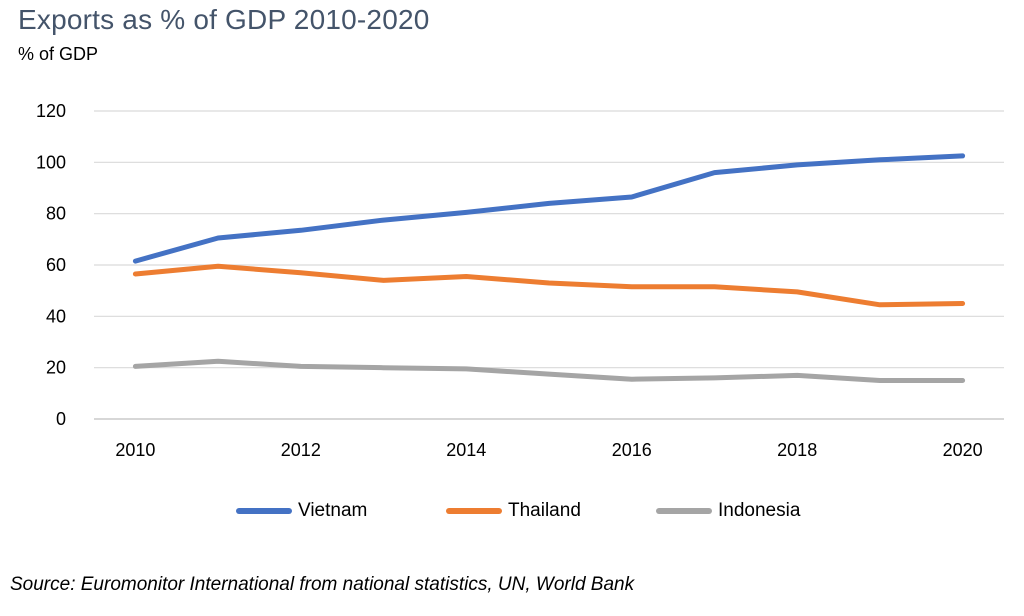  I want to click on y-tick-label-60: 60, so click(56, 265).